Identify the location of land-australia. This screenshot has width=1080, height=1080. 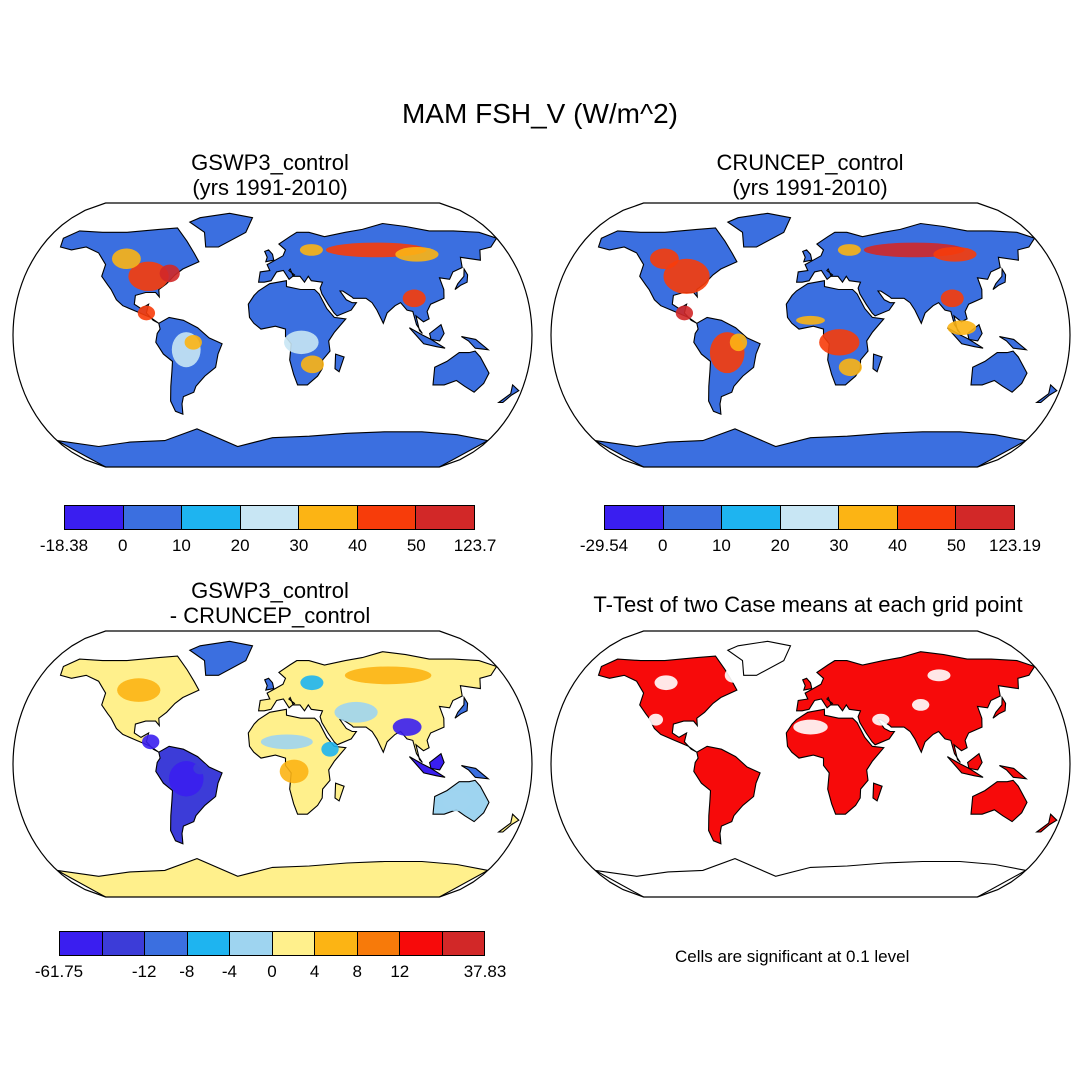
(999, 371).